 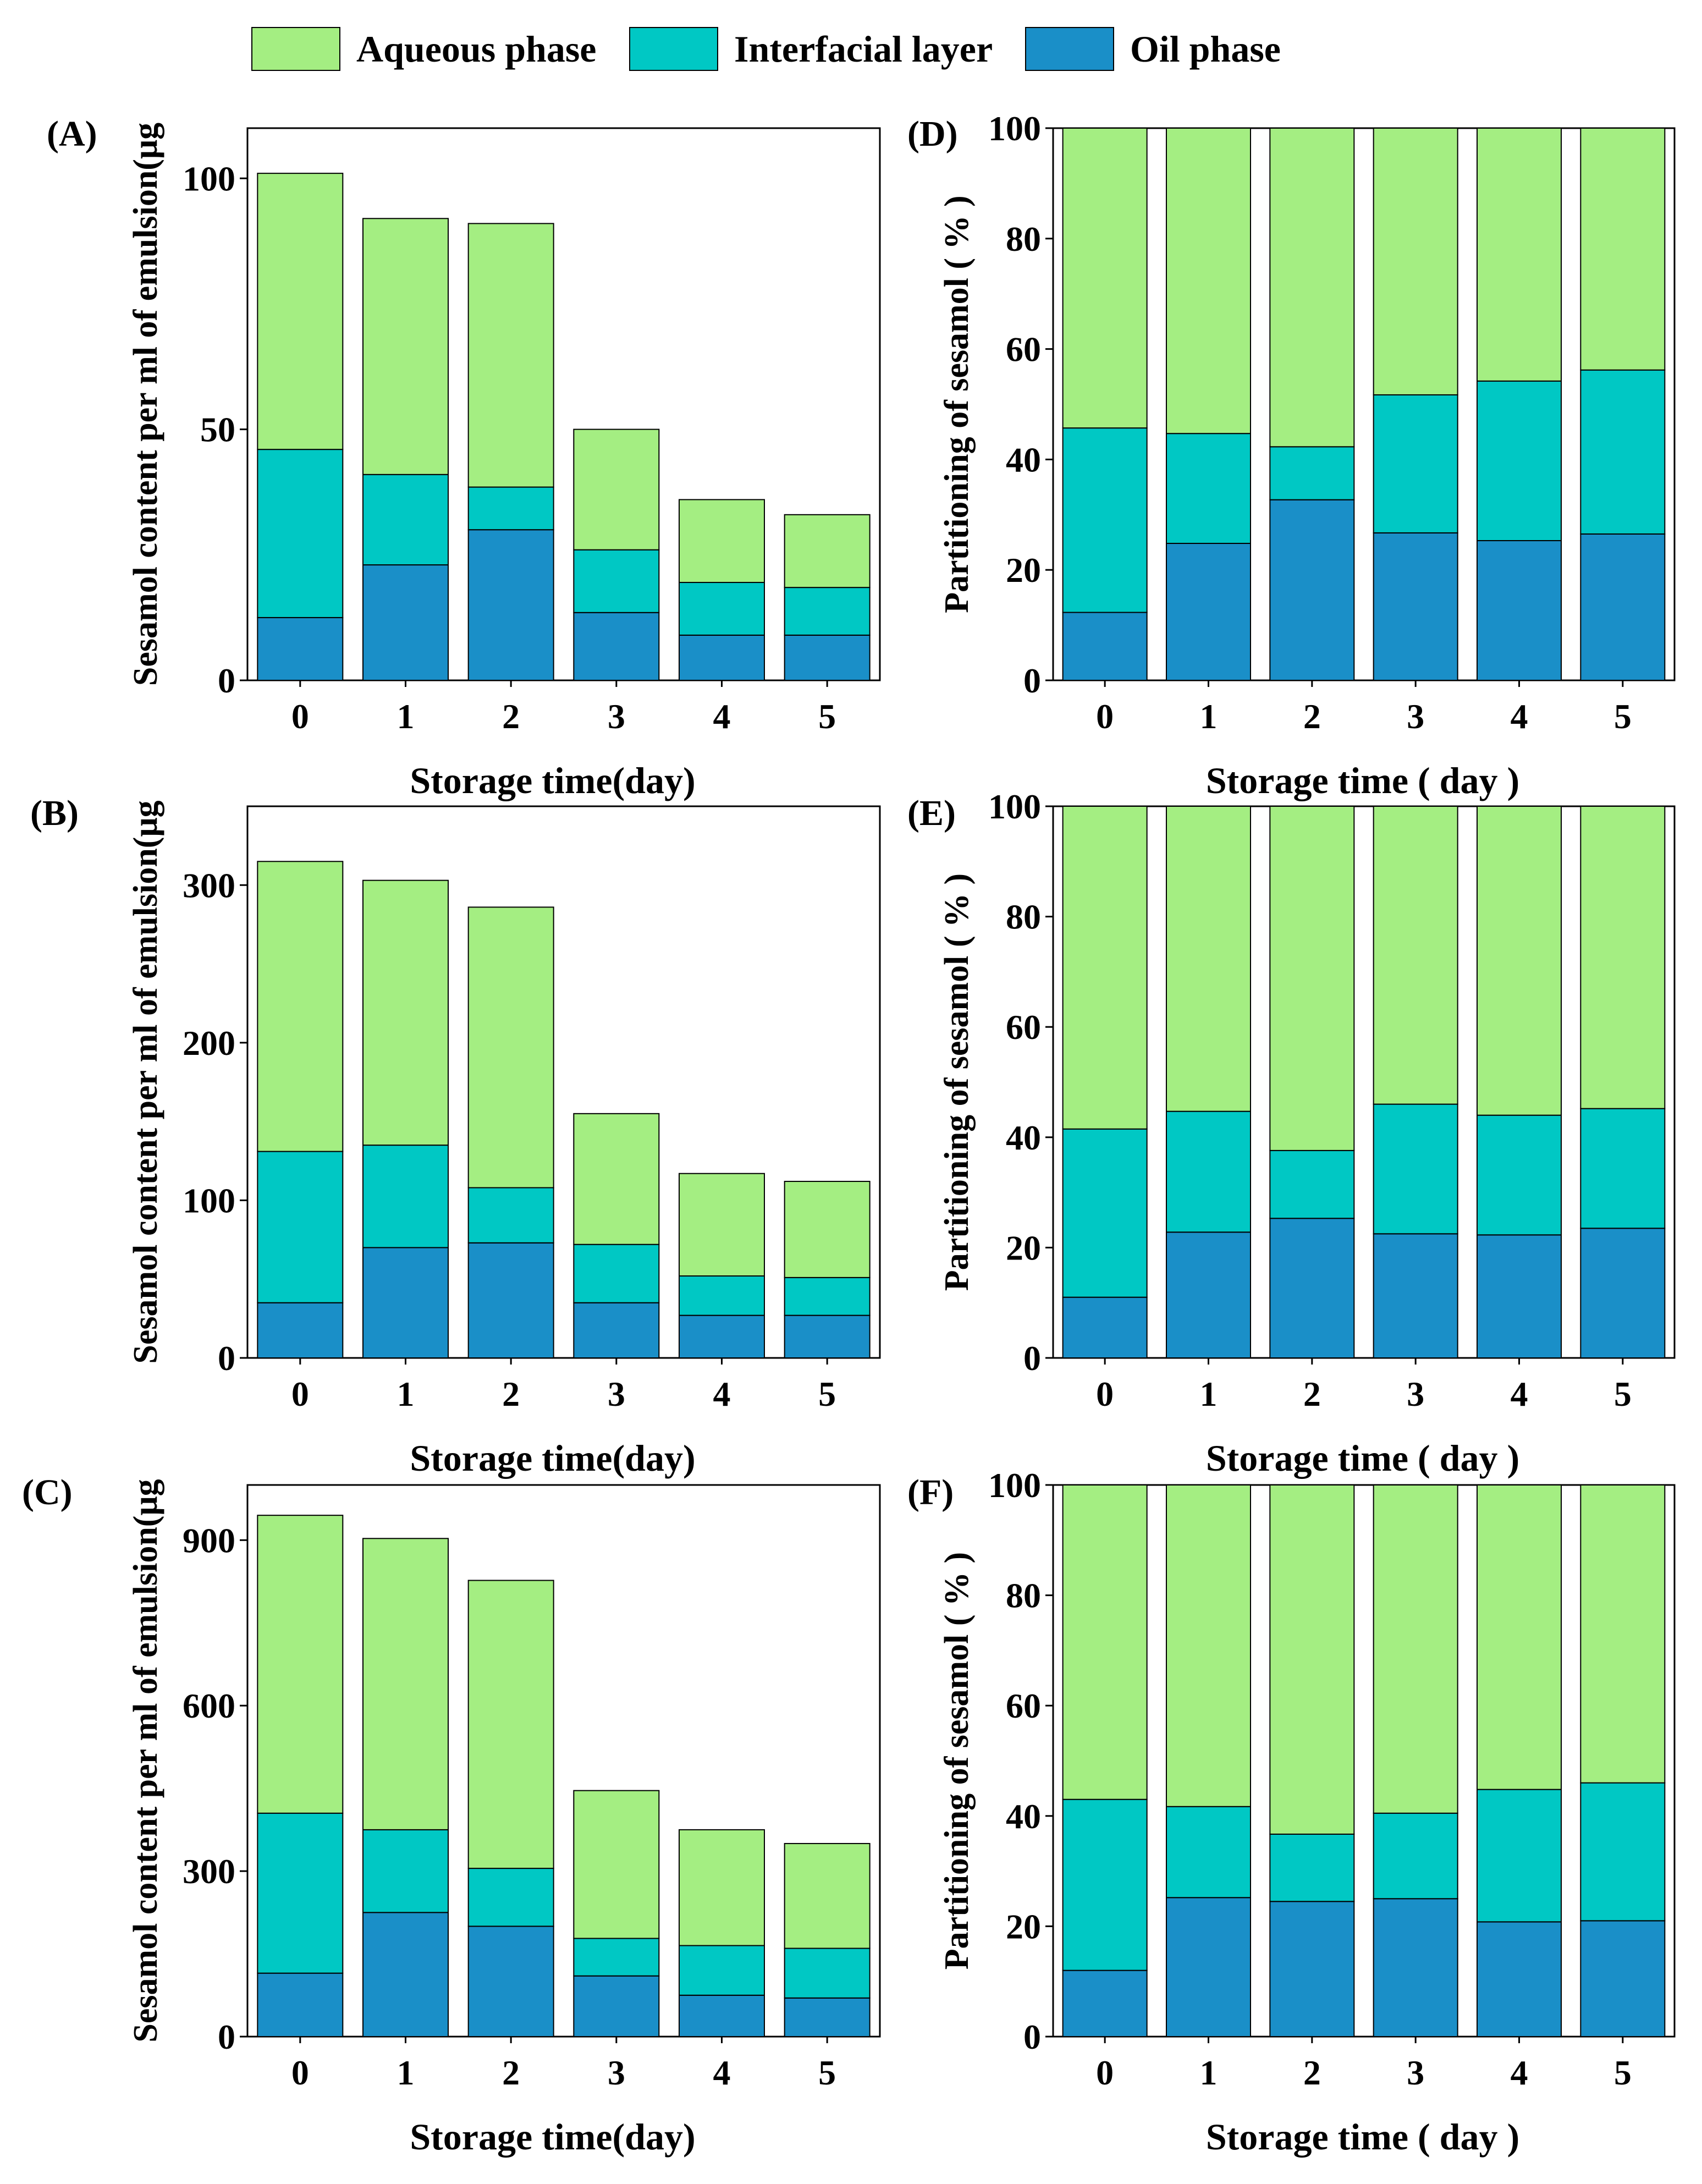 I want to click on panel-label: (C), so click(x=47, y=1492).